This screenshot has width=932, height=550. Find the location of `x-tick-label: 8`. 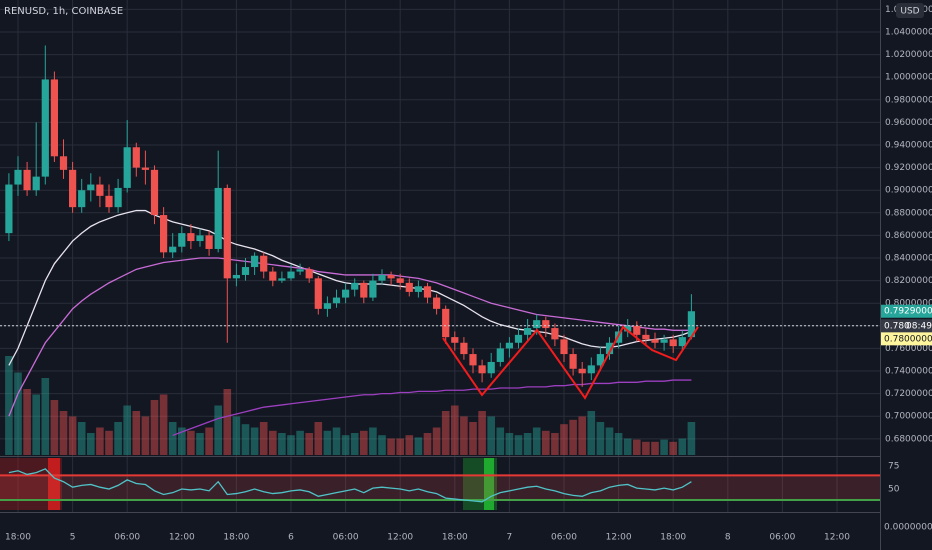

x-tick-label: 8 is located at coordinates (728, 538).